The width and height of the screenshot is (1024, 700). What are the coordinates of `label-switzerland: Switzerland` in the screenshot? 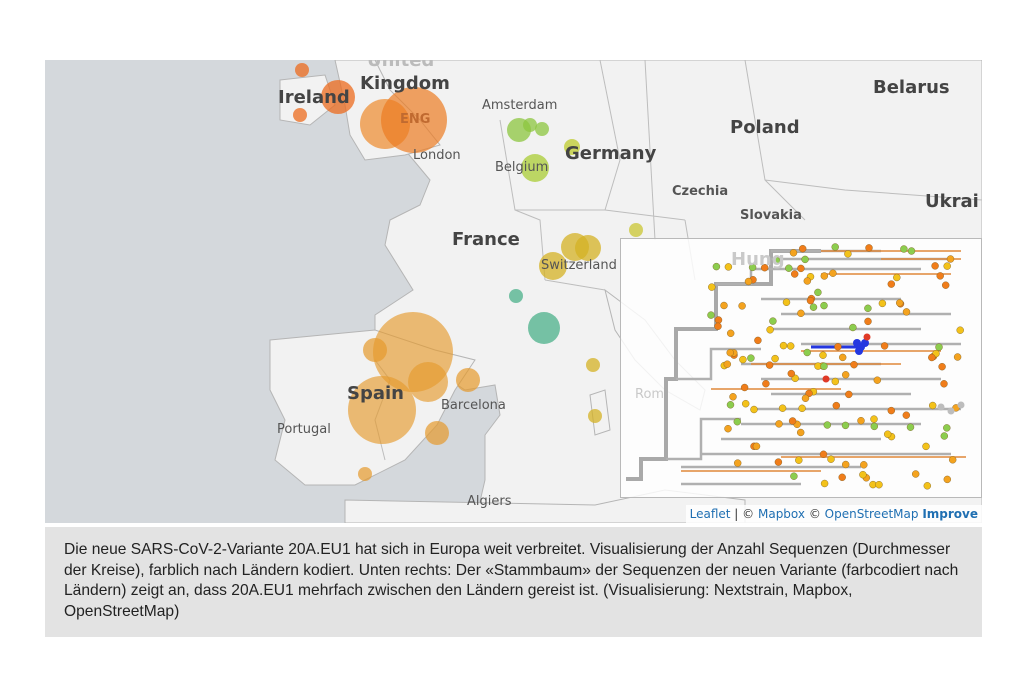 It's located at (579, 265).